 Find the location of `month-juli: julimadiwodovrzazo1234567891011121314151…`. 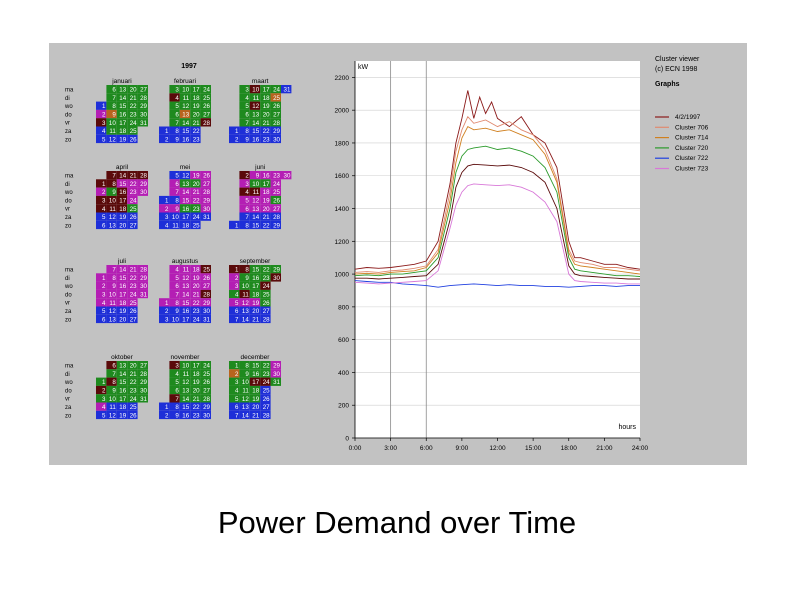

month-juli: julimadiwodovrzazo1234567891011121314151… is located at coordinates (106, 290).